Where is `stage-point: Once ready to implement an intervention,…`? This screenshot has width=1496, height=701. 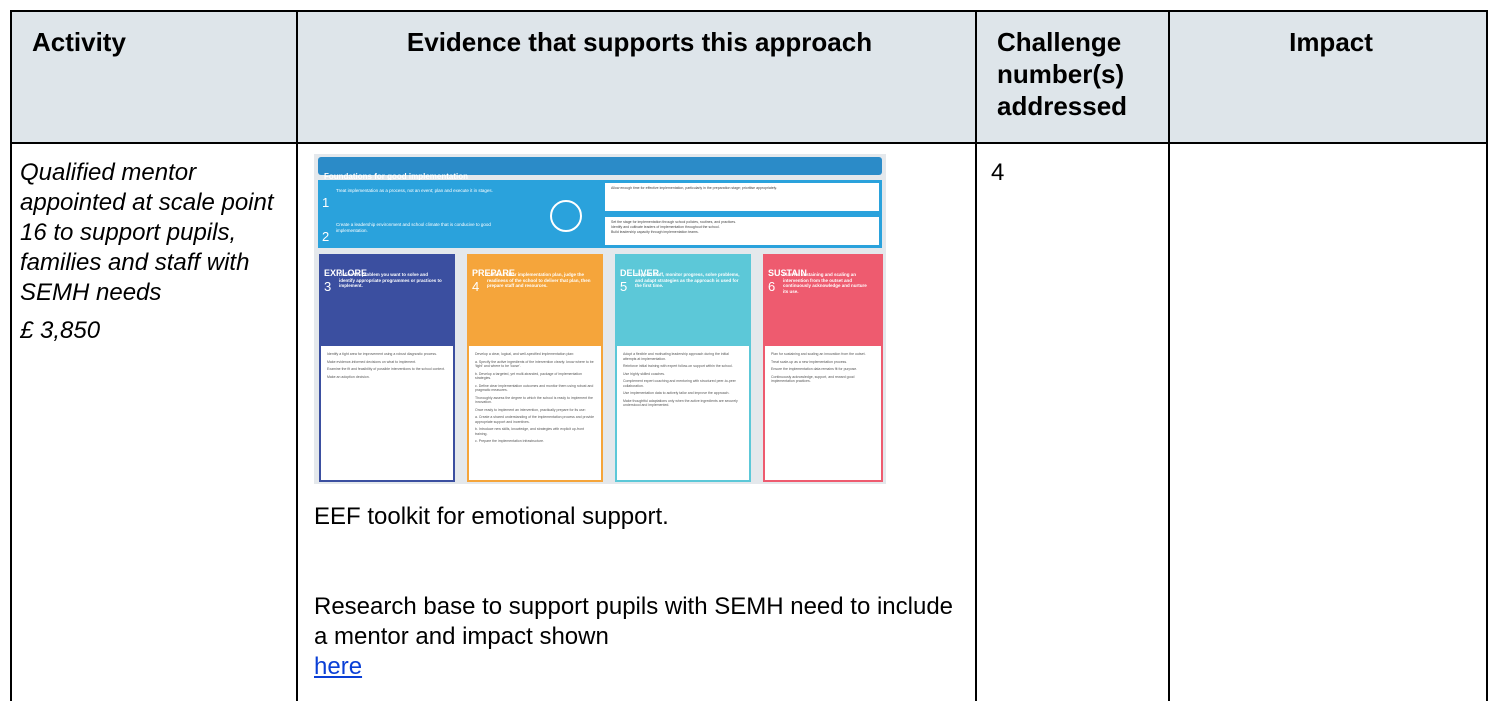
stage-point: Once ready to implement an intervention,… is located at coordinates (530, 409).